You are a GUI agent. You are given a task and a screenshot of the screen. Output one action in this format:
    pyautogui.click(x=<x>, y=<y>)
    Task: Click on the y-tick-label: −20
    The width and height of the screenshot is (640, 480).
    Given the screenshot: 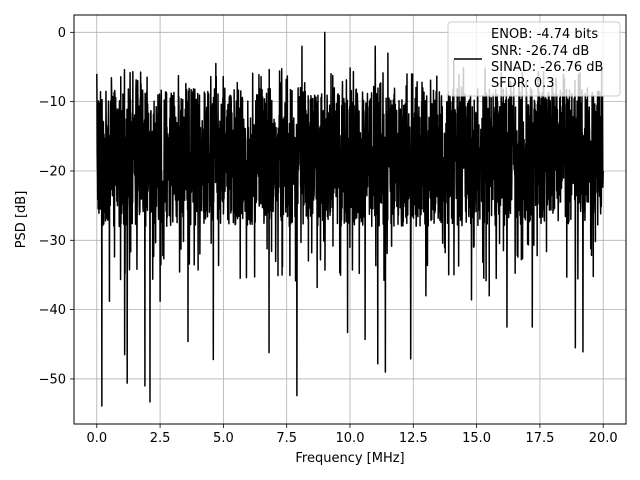 What is the action you would take?
    pyautogui.click(x=52, y=171)
    